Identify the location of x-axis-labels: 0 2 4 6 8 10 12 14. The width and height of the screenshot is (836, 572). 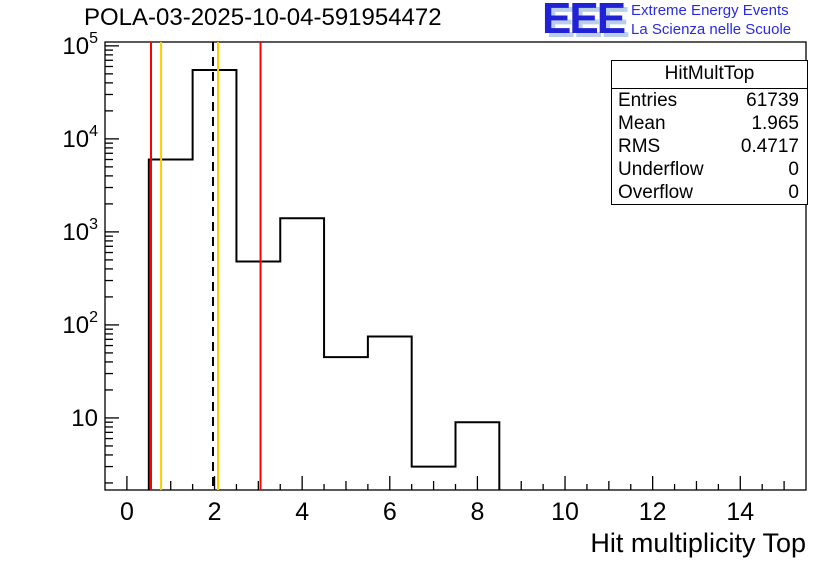
(437, 512).